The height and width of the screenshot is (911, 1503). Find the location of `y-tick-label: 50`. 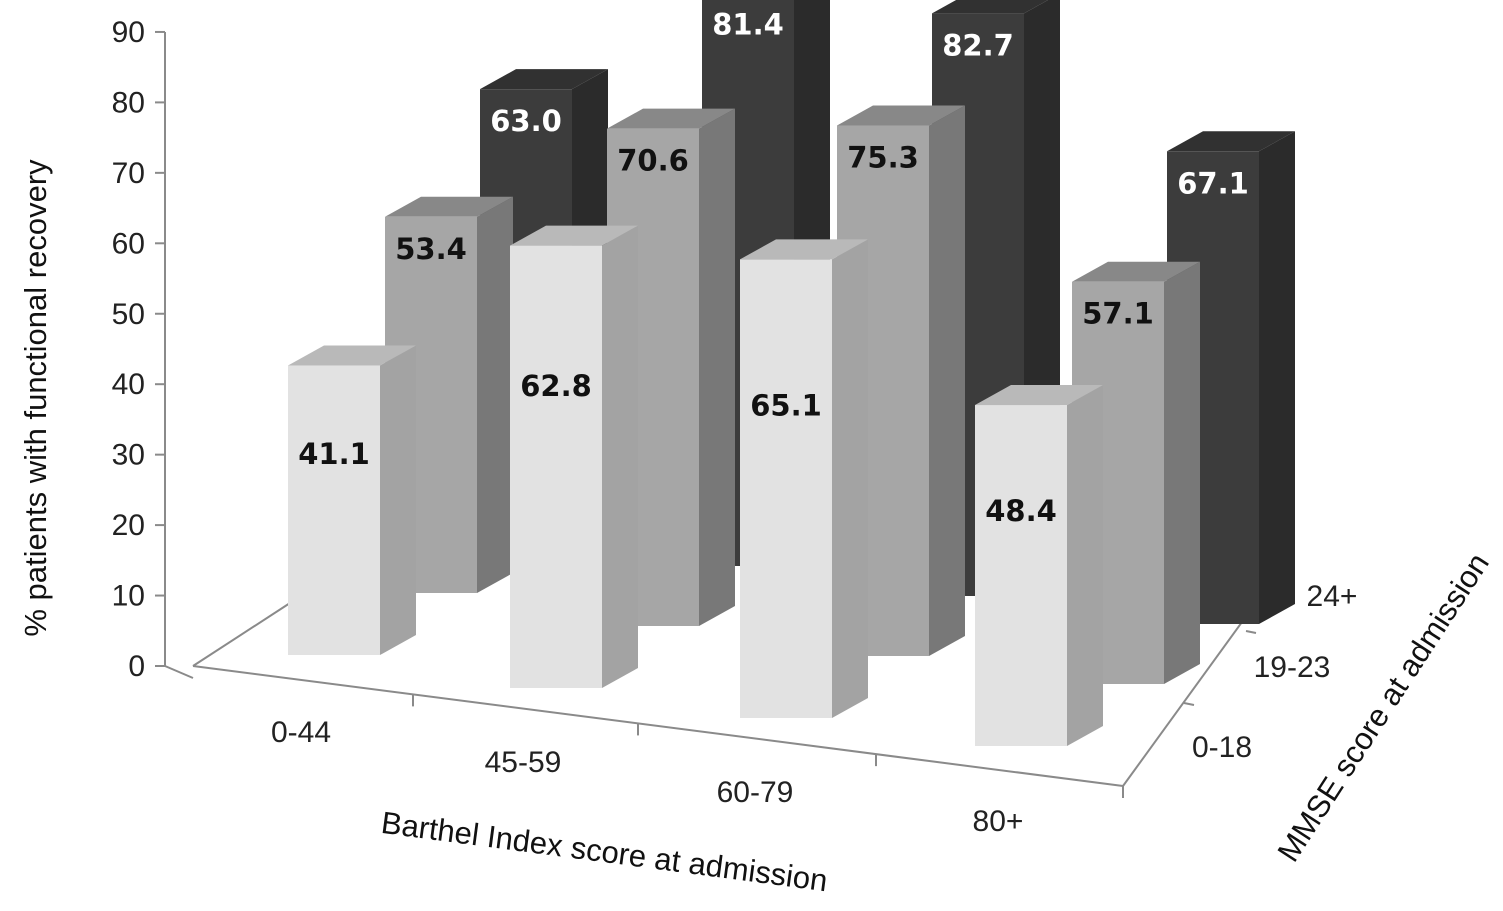

y-tick-label: 50 is located at coordinates (128, 314).